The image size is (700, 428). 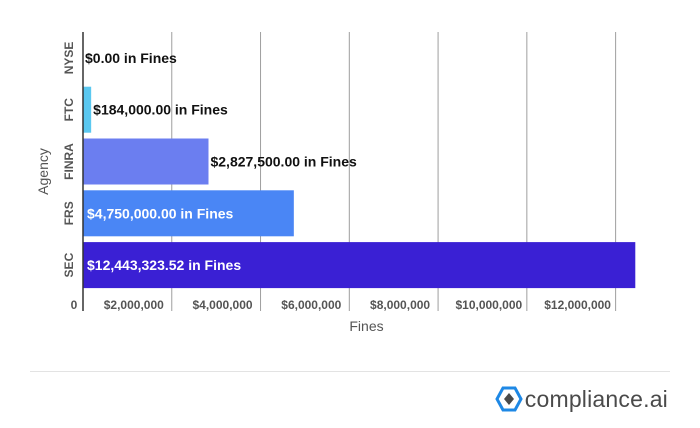 I want to click on bar-ftc, so click(x=87, y=109).